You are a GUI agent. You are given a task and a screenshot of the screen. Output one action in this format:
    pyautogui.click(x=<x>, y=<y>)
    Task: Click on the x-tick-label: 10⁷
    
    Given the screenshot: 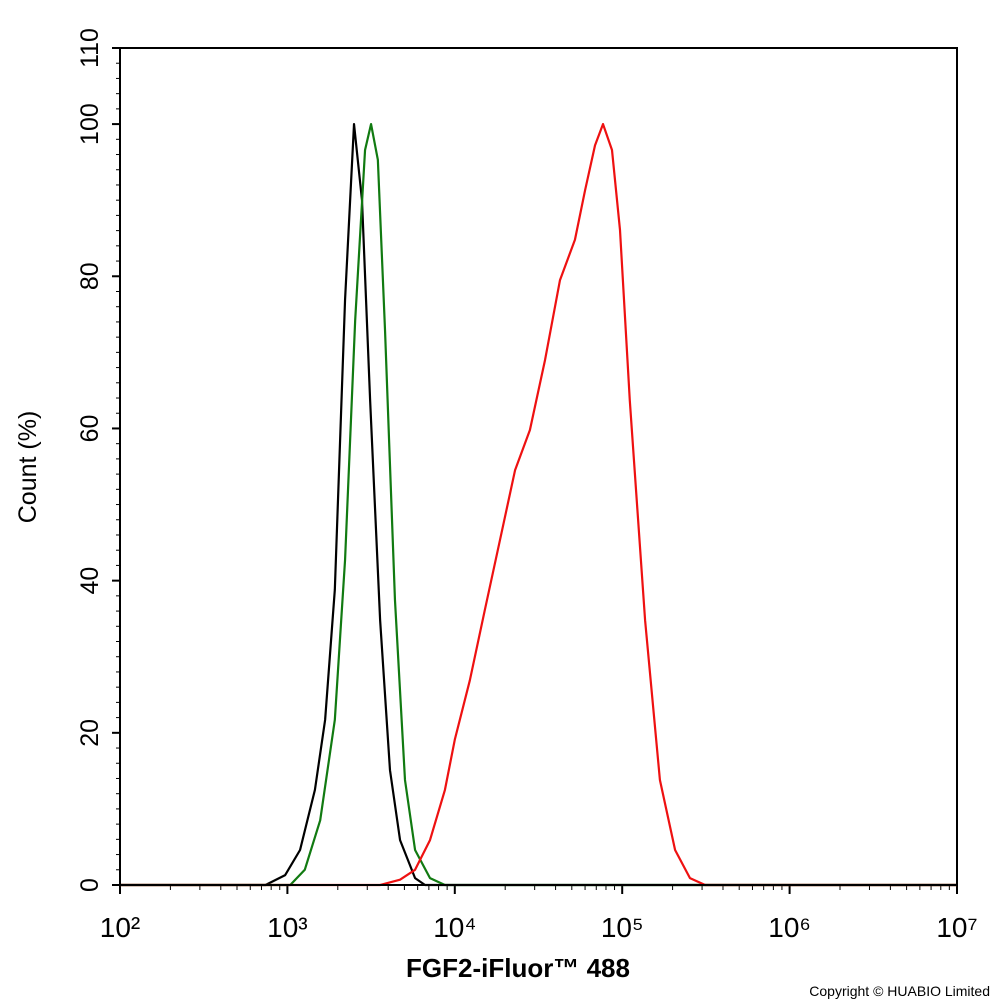 What is the action you would take?
    pyautogui.click(x=956, y=927)
    